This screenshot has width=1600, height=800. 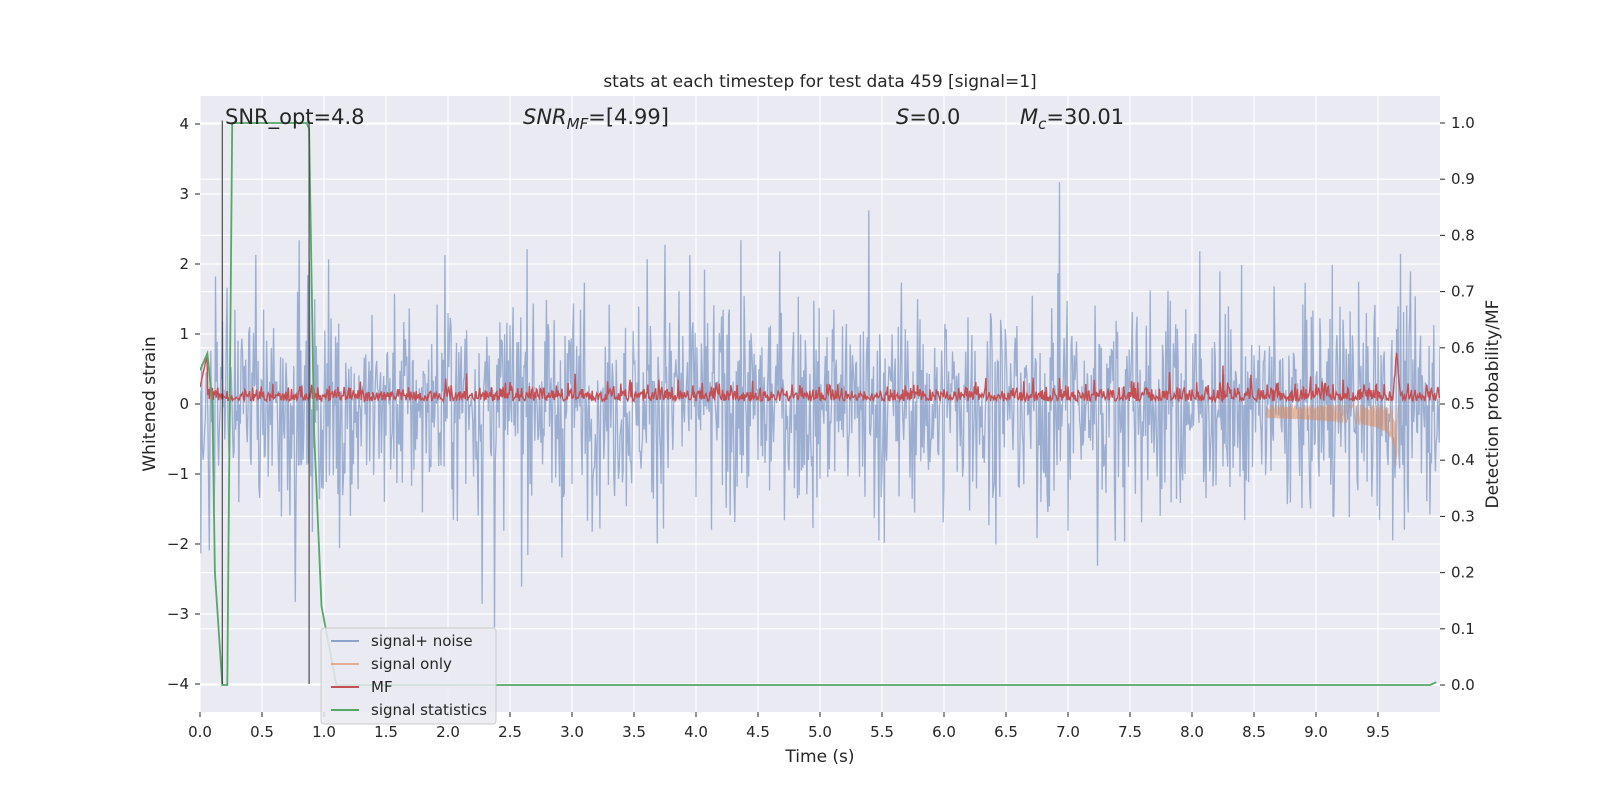 What do you see at coordinates (422, 641) in the screenshot?
I see `legend-label-signal-noise: signal+ noise` at bounding box center [422, 641].